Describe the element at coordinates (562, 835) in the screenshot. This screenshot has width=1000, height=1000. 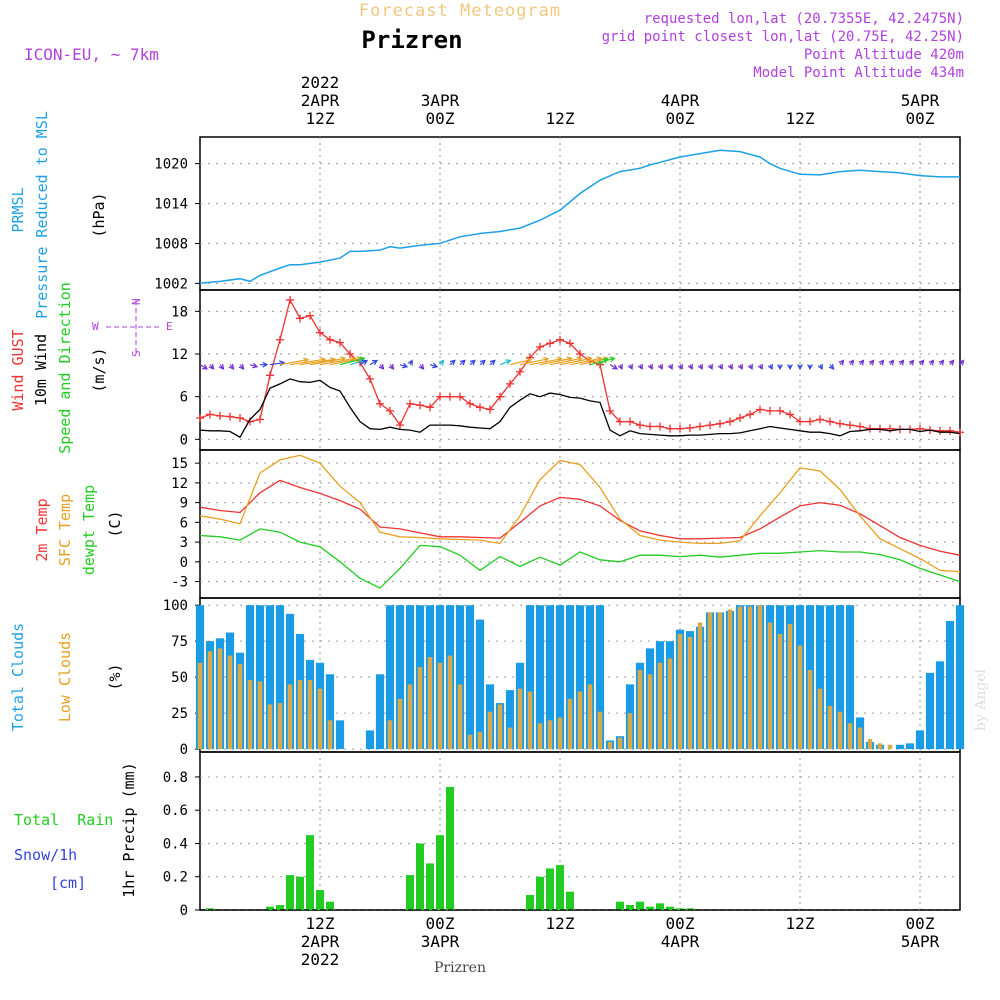
I see `precip-panel: 0 0.2 0.4 0.6 0.8` at that location.